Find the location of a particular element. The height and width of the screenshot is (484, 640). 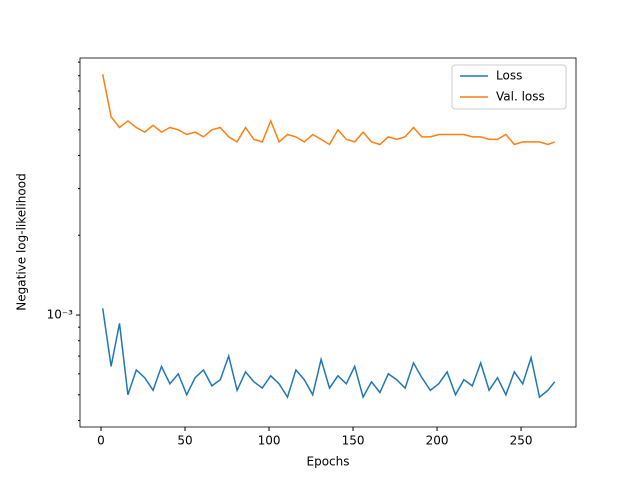

x-tick-label: 150 is located at coordinates (353, 441).